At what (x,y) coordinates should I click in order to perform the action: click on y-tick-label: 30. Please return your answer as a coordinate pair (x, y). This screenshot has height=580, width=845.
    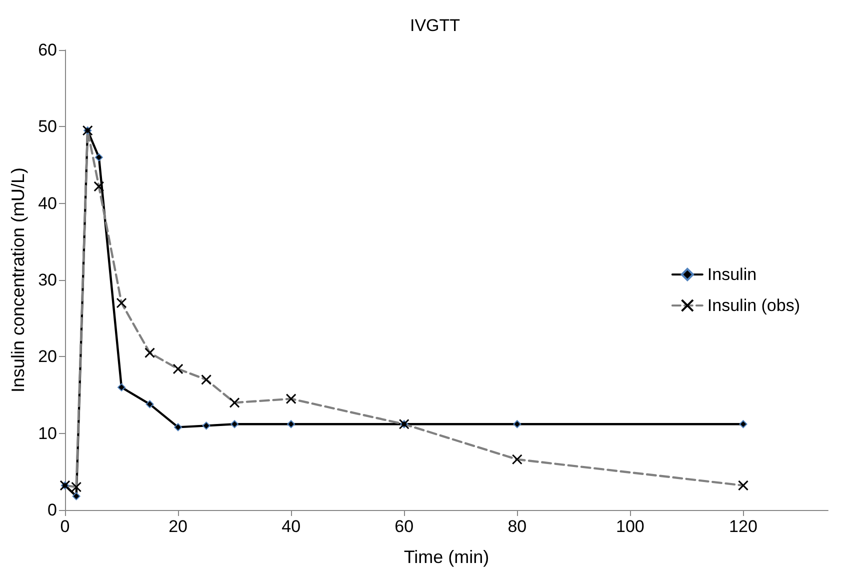
    Looking at the image, I should click on (47, 280).